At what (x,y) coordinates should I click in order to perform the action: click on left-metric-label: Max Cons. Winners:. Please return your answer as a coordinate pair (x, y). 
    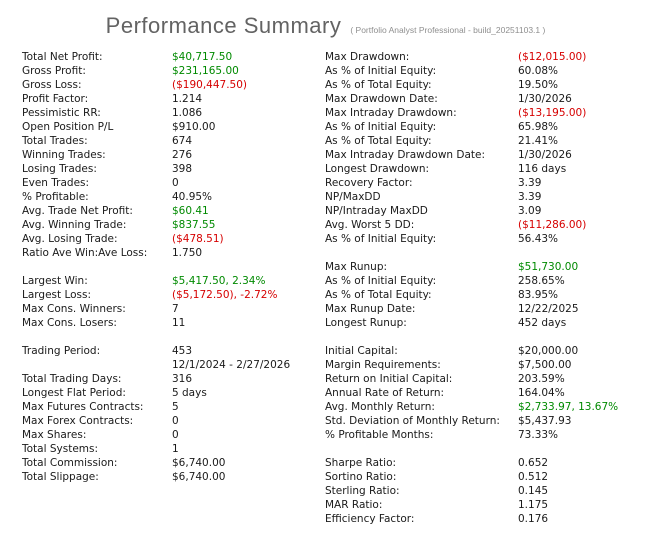
    Looking at the image, I should click on (74, 309).